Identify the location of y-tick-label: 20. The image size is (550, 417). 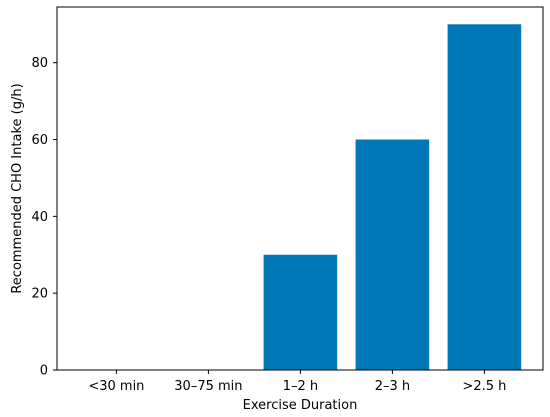
(39, 294).